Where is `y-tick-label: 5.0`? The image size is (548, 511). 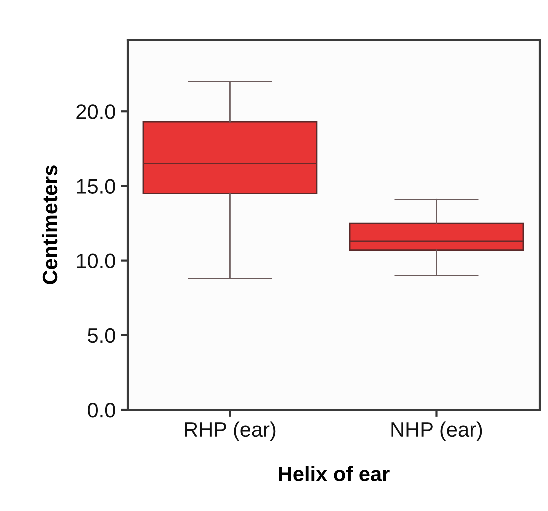
y-tick-label: 5.0 is located at coordinates (102, 336).